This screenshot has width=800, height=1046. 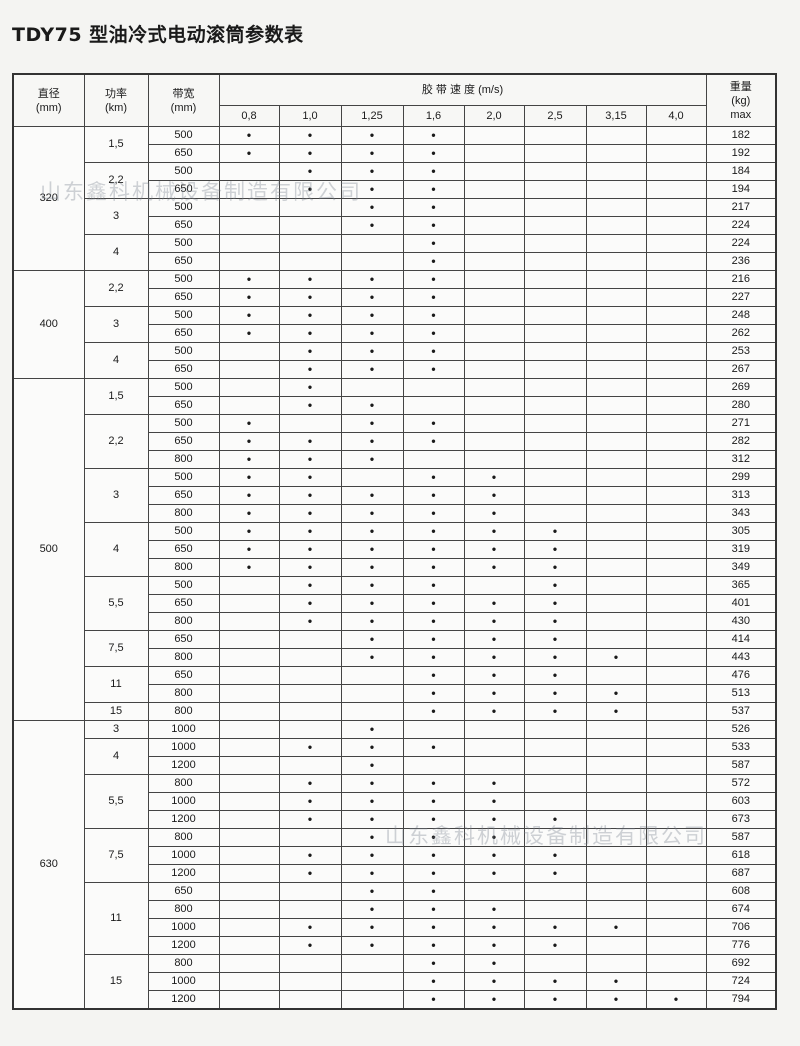 What do you see at coordinates (741, 657) in the screenshot?
I see `weight-cell: 443` at bounding box center [741, 657].